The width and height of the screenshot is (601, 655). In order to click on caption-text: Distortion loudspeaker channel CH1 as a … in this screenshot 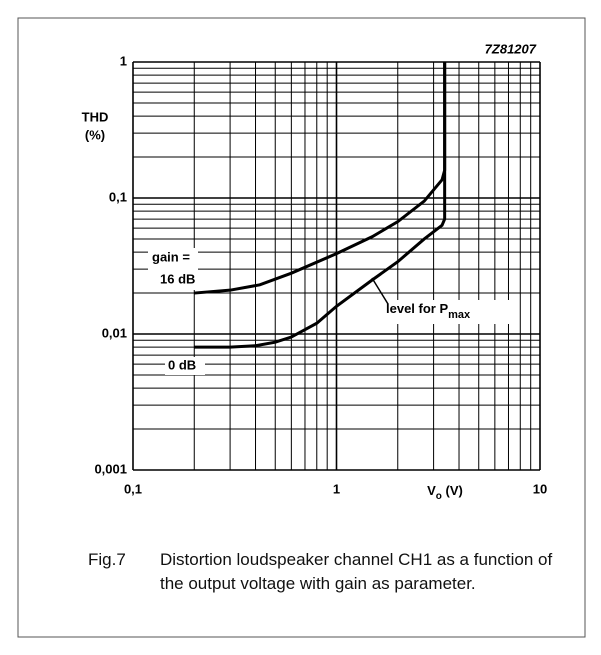, I will do `click(356, 571)`.